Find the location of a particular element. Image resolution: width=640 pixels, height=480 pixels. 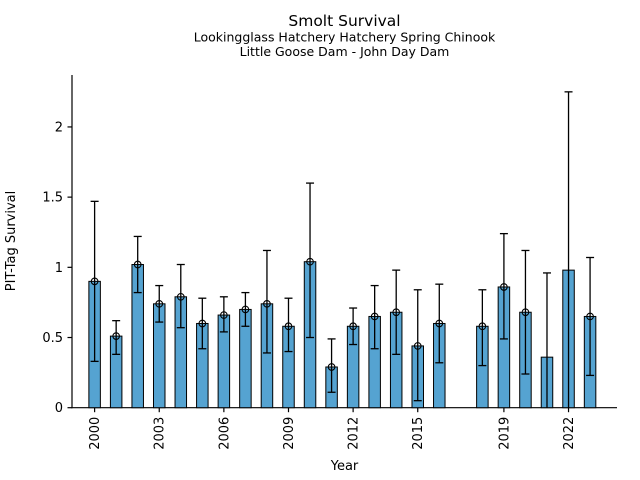

point-marker-2013 is located at coordinates (374, 316).